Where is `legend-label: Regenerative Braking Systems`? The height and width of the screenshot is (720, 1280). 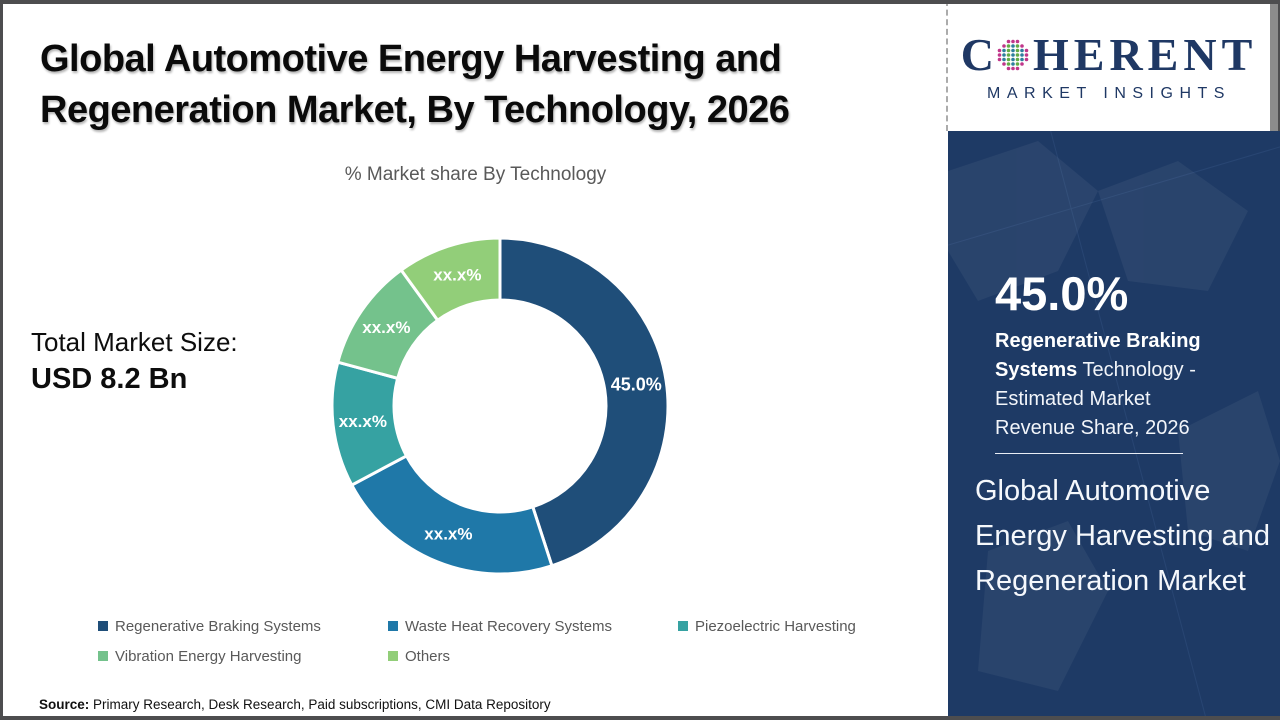
legend-label: Regenerative Braking Systems is located at coordinates (218, 626).